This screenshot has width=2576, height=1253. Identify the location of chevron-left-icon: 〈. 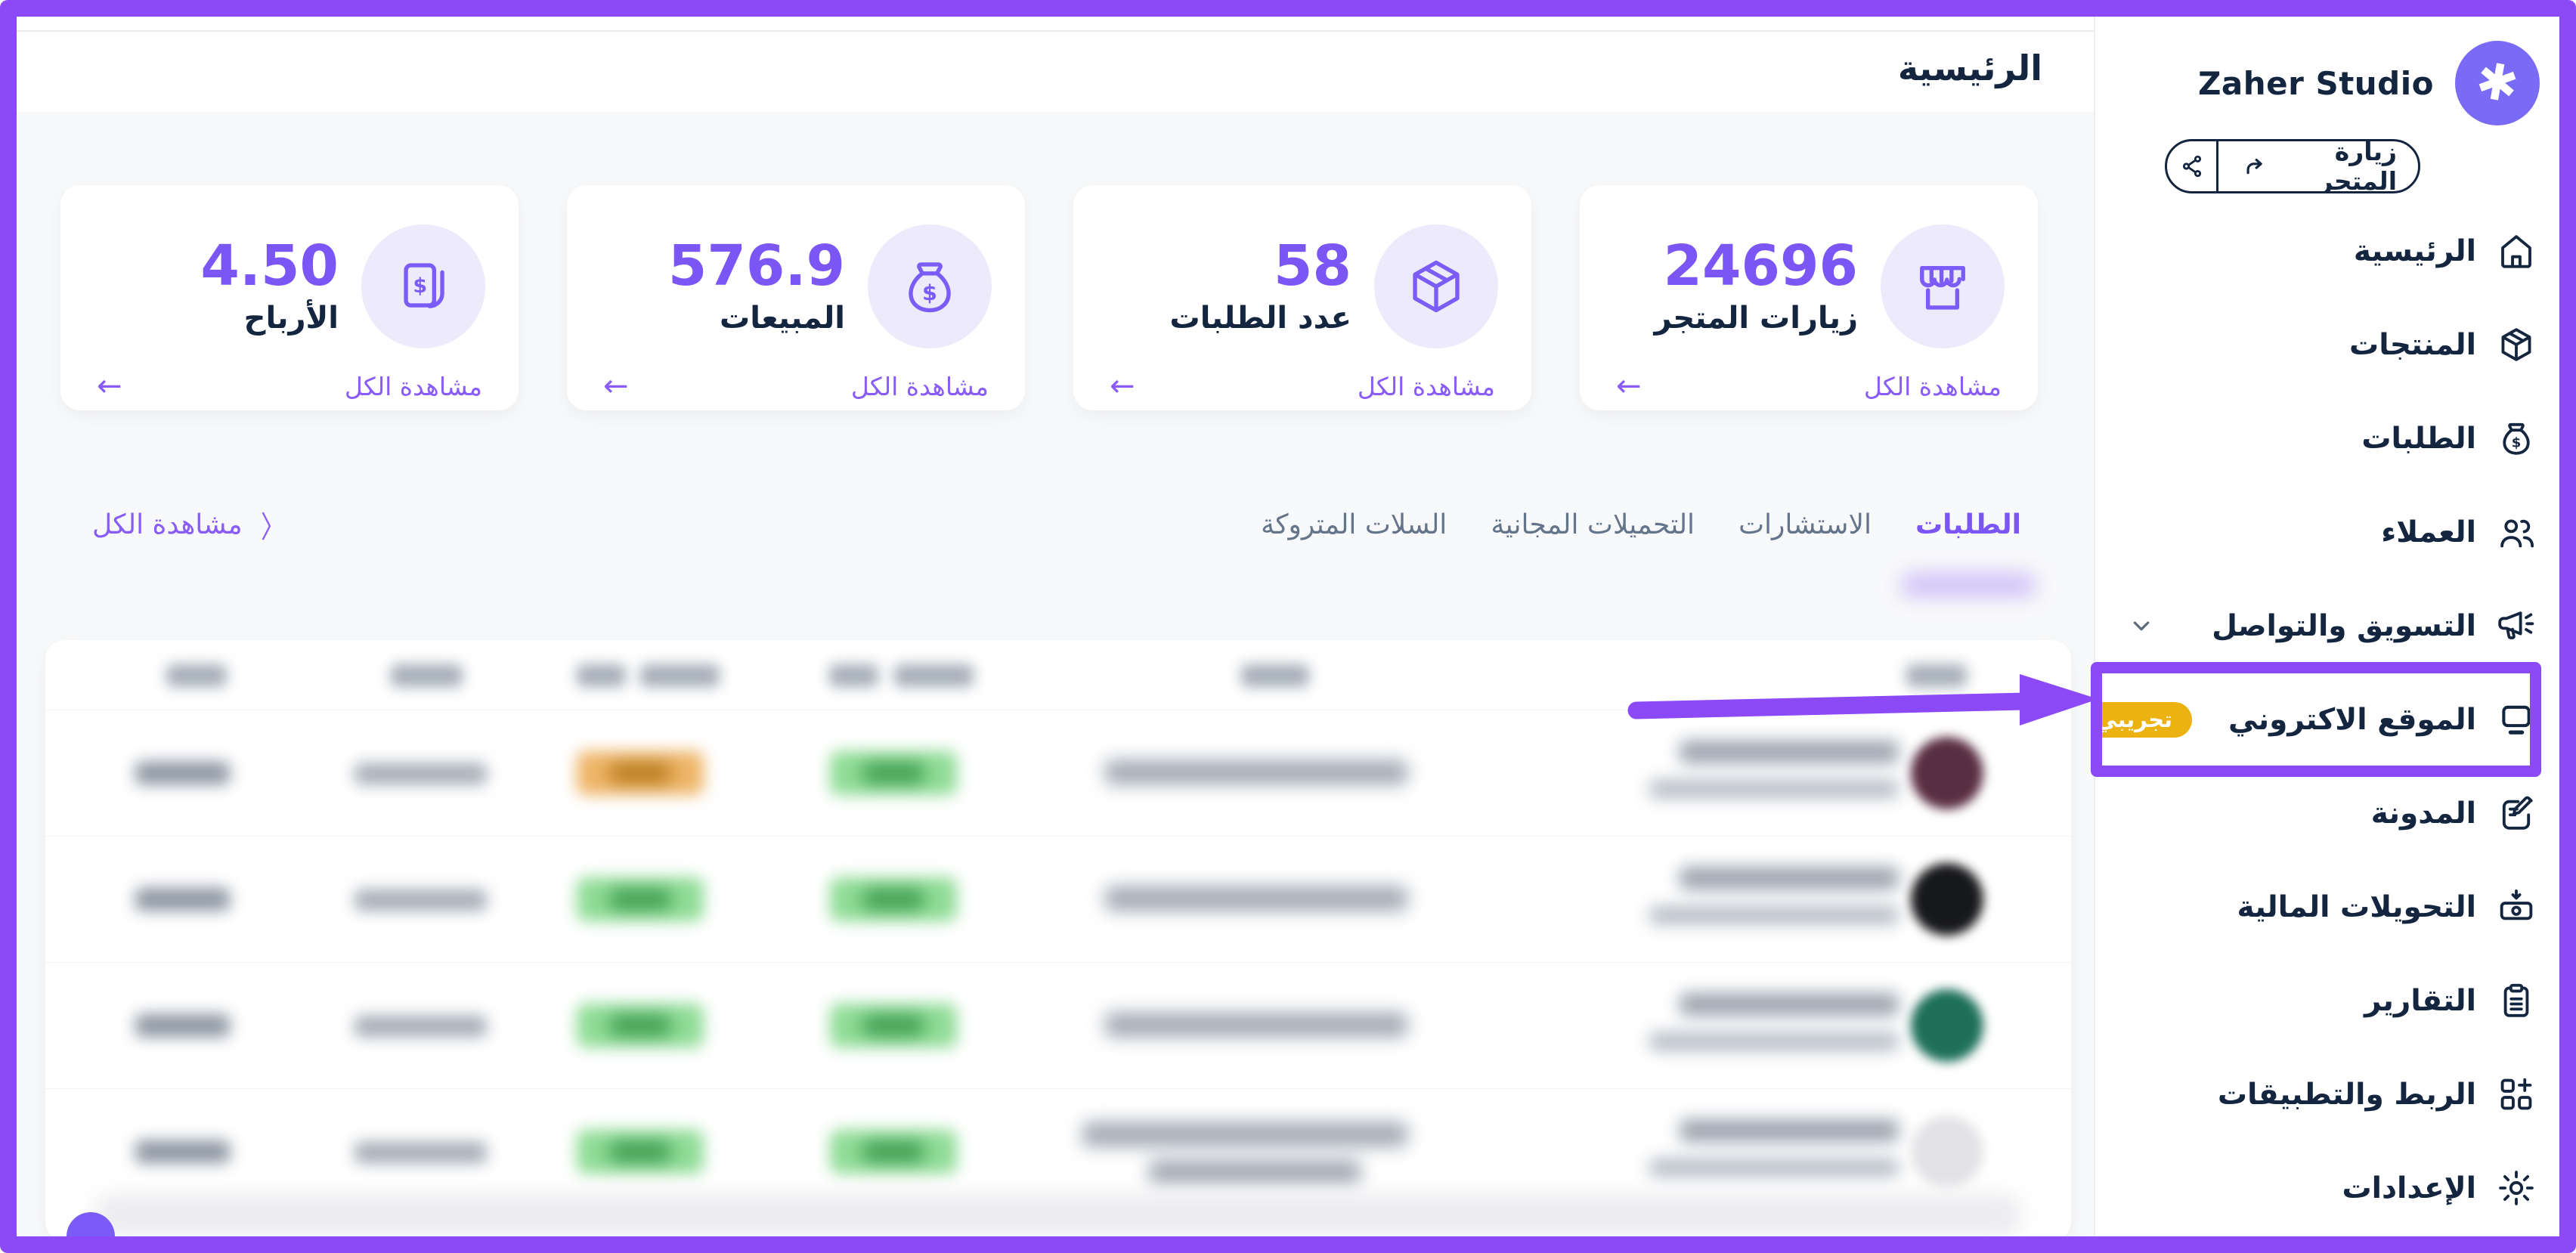
(272, 527).